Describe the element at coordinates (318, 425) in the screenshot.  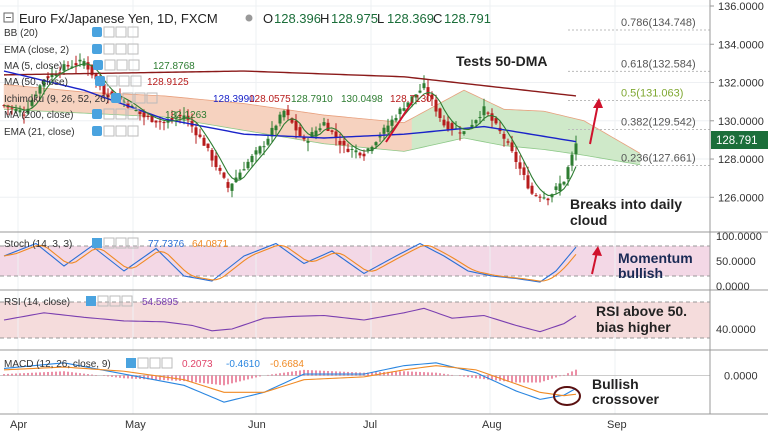
I see `time-axis: Apr May Jun Jul Aug Sep` at that location.